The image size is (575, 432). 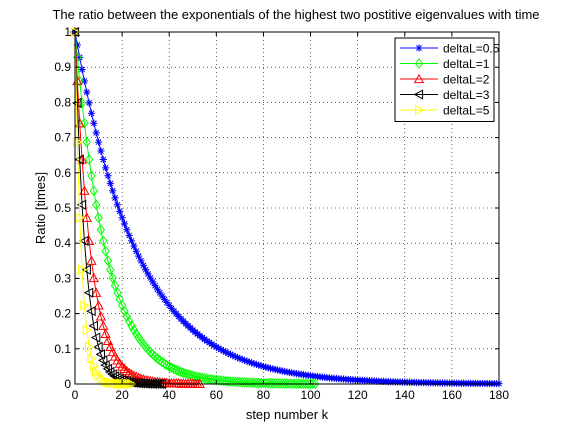 I want to click on y-tick-label: 0.8, so click(x=62, y=102).